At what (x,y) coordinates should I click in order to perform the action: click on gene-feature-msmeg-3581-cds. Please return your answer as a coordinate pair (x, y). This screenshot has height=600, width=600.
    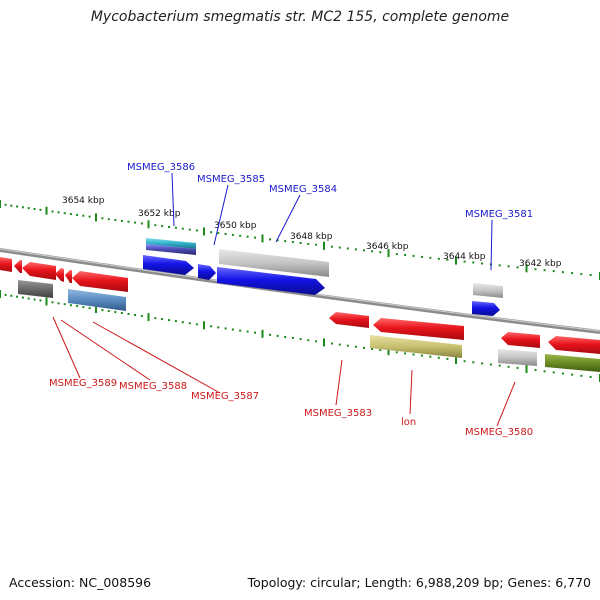
    Looking at the image, I should click on (486, 308).